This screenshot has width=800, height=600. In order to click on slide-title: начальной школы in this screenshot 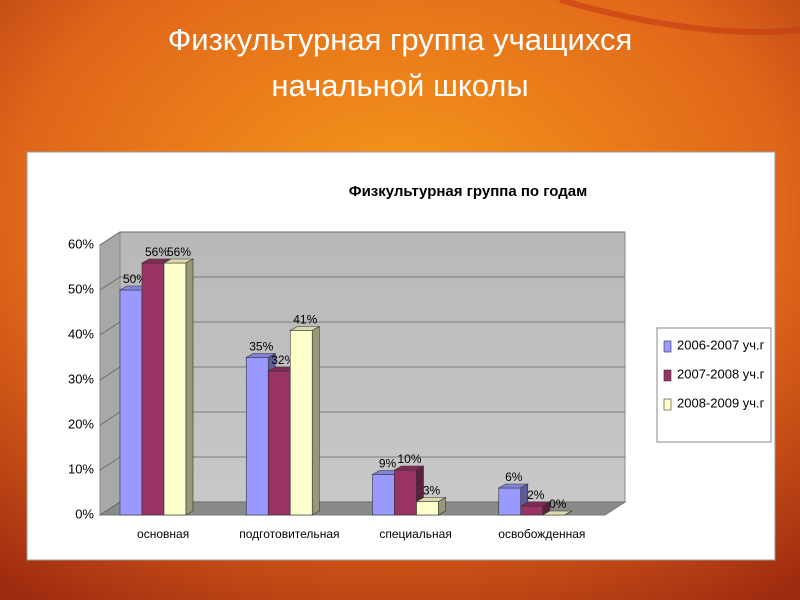, I will do `click(399, 85)`.